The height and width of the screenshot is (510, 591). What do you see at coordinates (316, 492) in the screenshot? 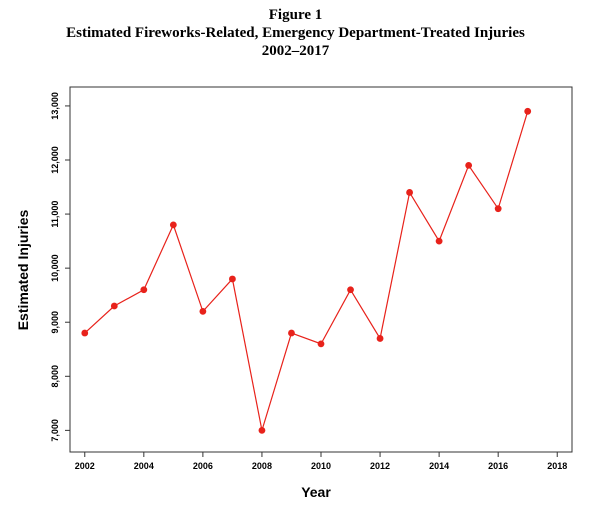
I see `x-axis-label: Year` at bounding box center [316, 492].